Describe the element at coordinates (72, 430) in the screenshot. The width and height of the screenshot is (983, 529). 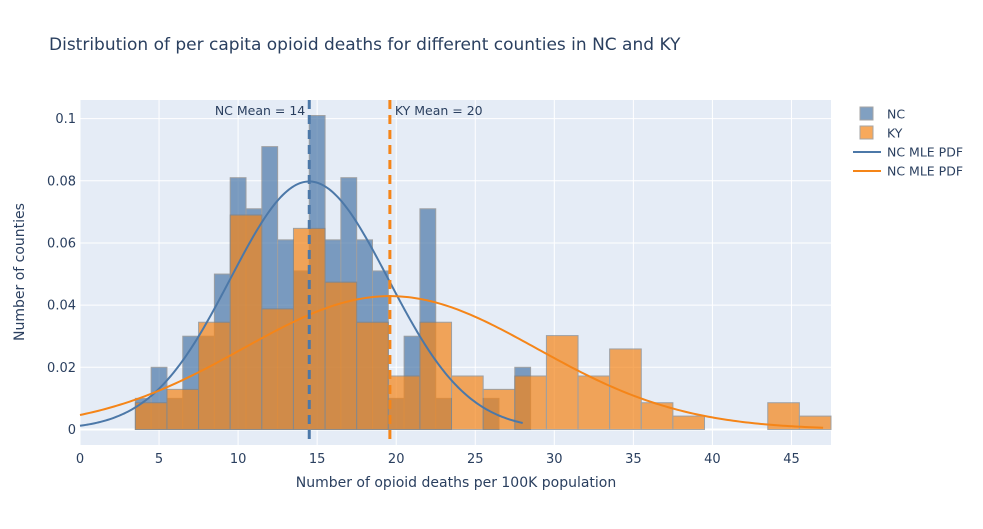
I see `y-tick-label: 0` at that location.